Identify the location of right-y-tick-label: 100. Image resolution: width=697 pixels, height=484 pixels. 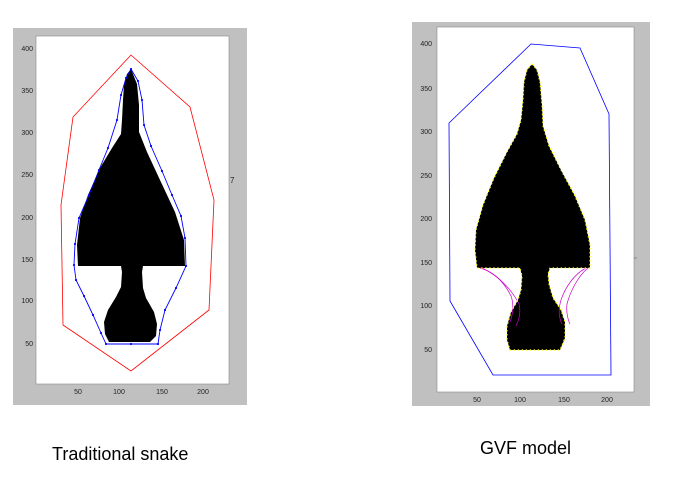
(426, 306).